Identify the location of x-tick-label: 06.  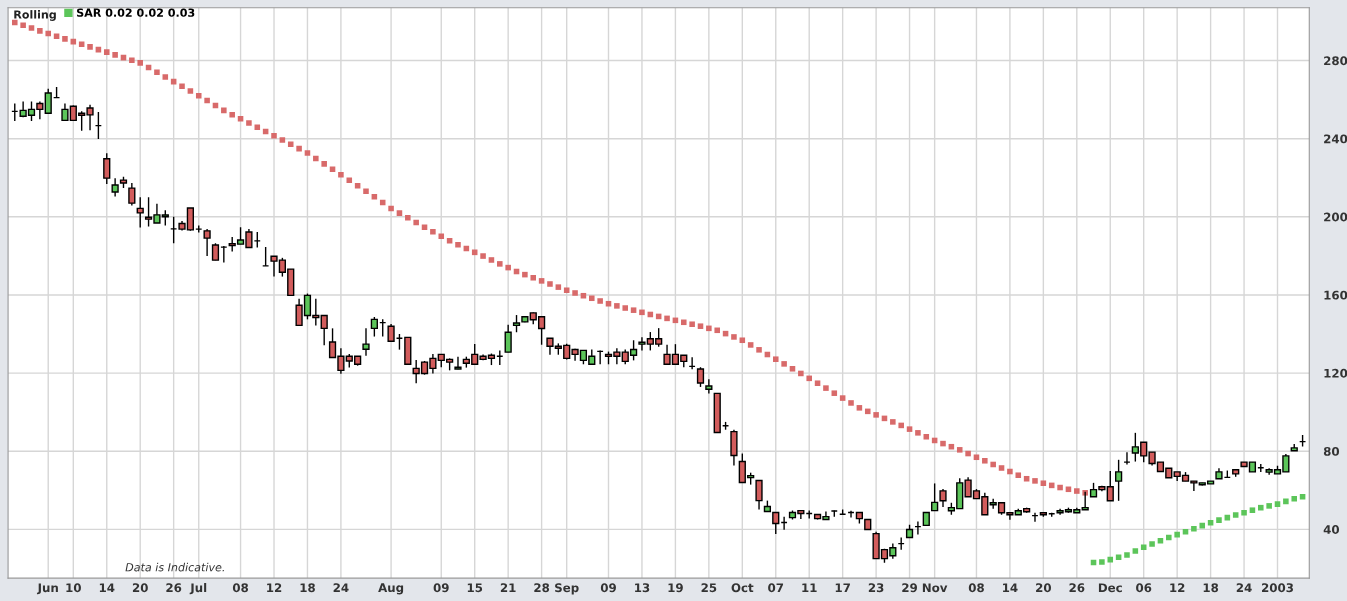
(1144, 588).